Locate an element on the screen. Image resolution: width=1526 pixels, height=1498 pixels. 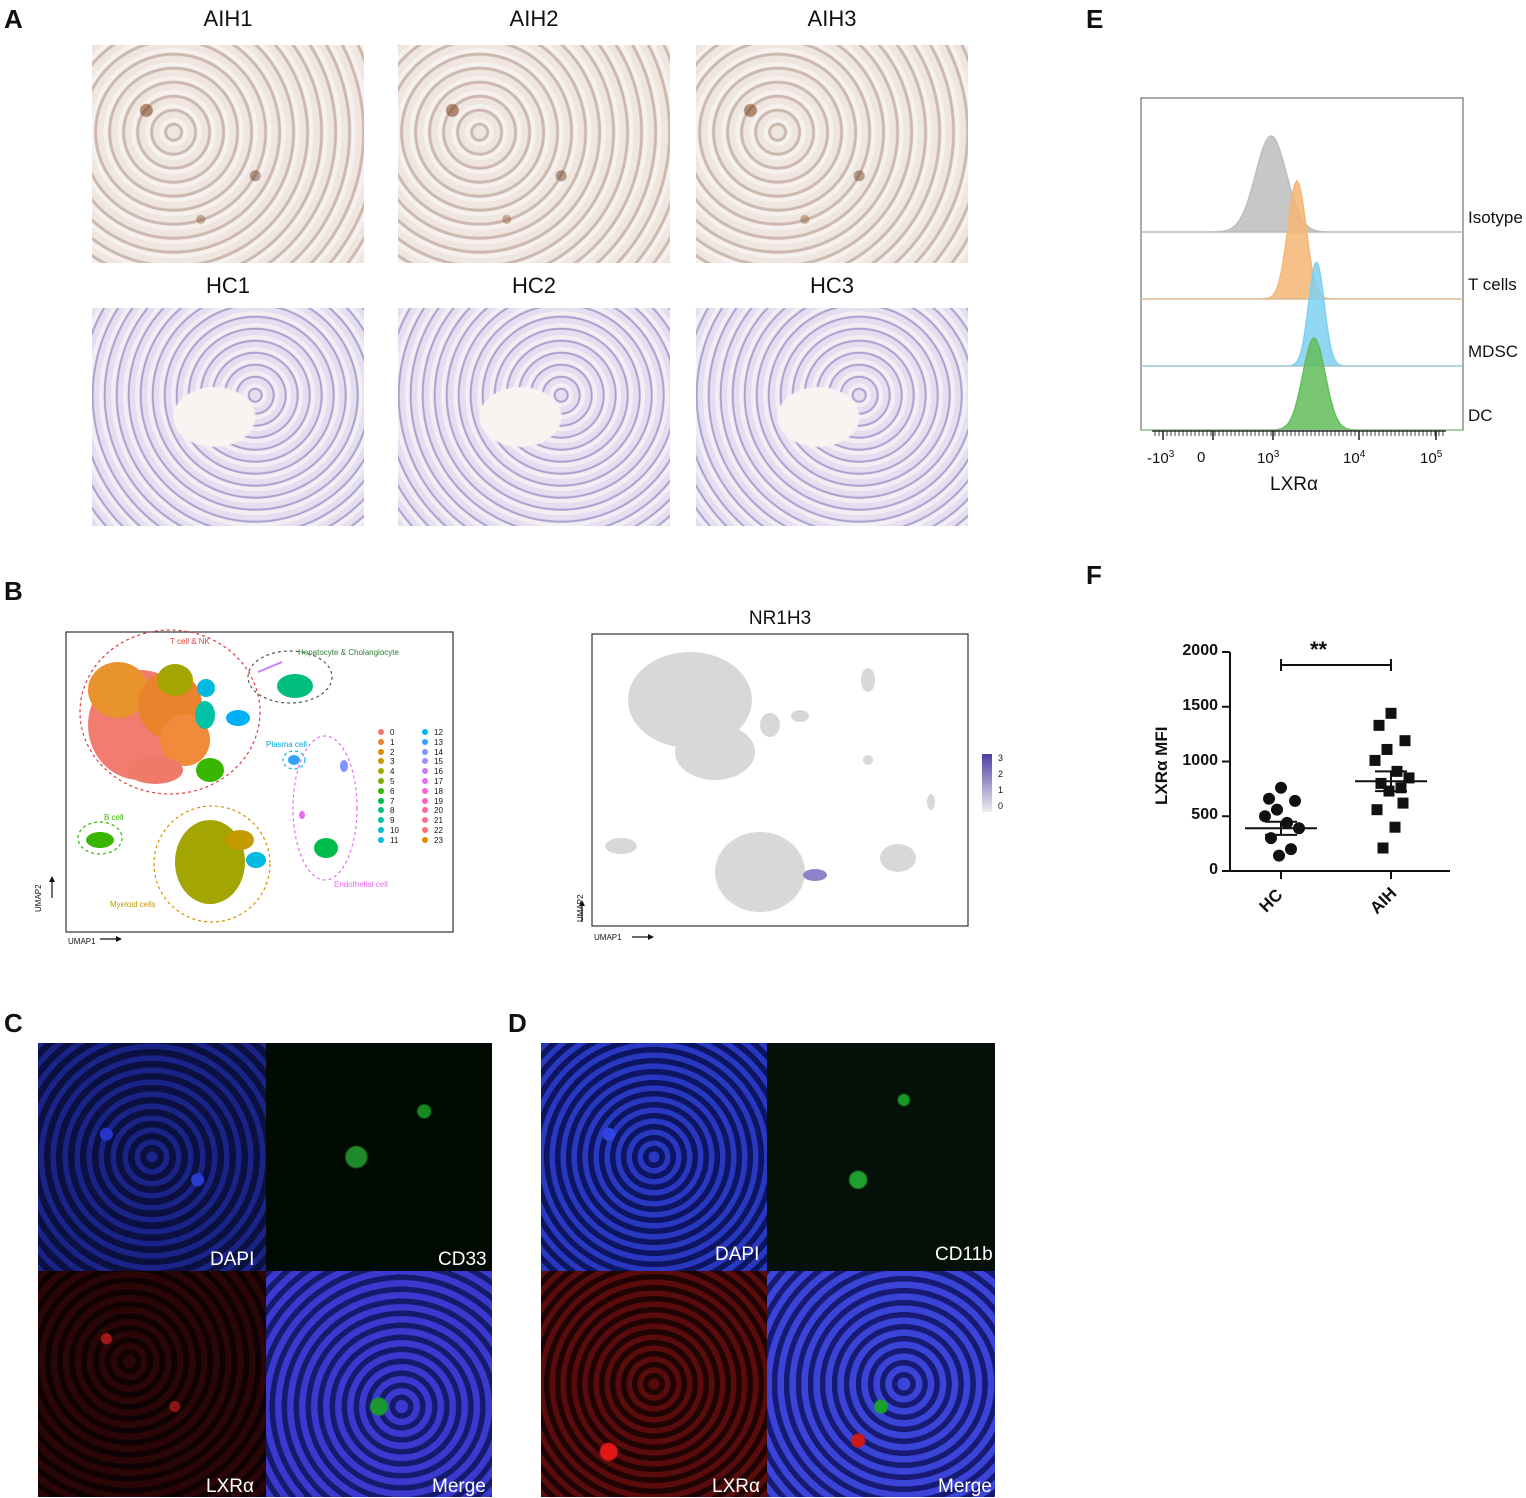
ihc-image-aih2 is located at coordinates (534, 154).